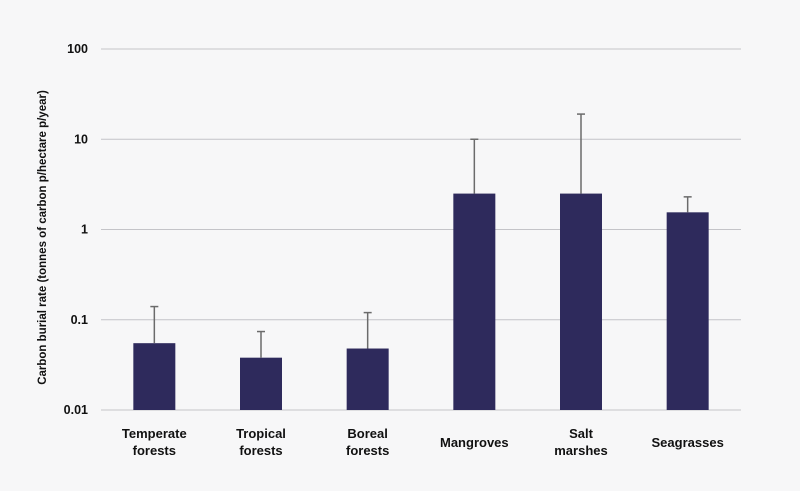 This screenshot has height=491, width=800. Describe the element at coordinates (367, 442) in the screenshot. I see `category-label: Boreal forests` at that location.